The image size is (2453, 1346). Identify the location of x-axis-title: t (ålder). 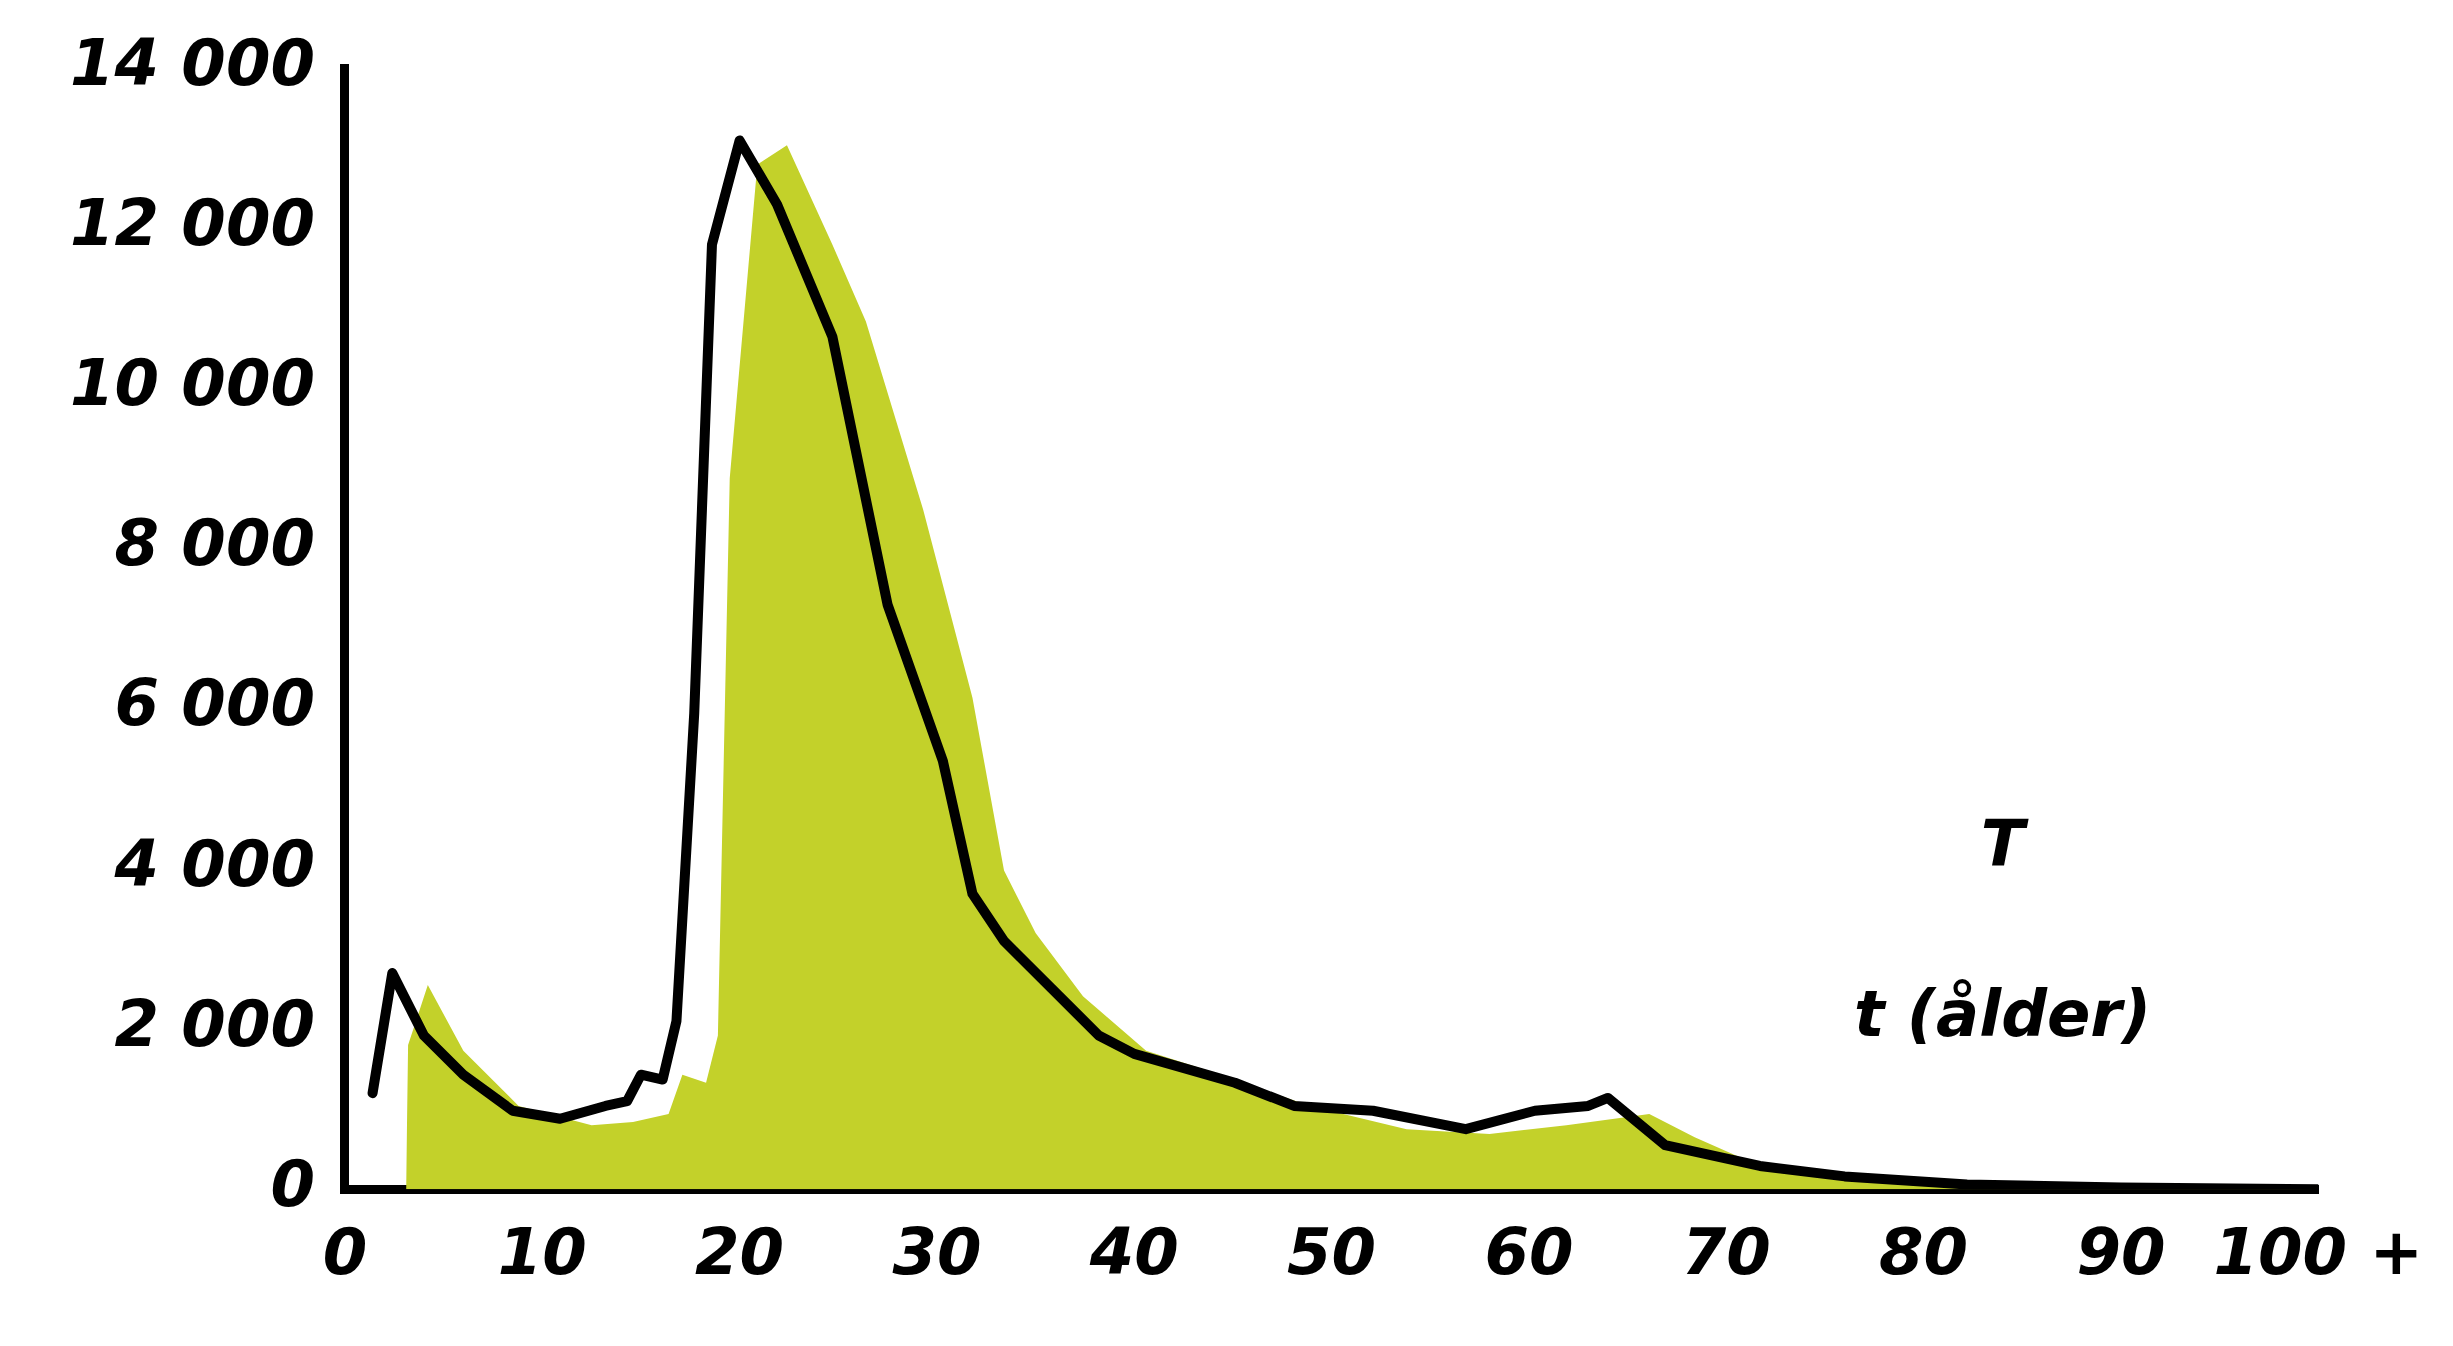
(2002, 1013).